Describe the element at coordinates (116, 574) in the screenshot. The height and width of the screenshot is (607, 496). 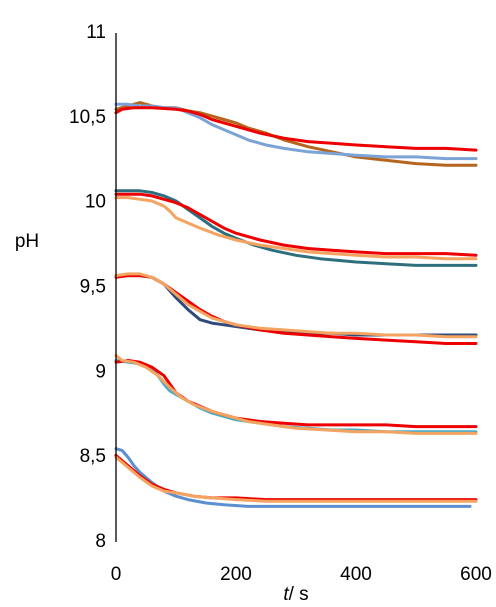
I see `x-tick-label: 0` at that location.